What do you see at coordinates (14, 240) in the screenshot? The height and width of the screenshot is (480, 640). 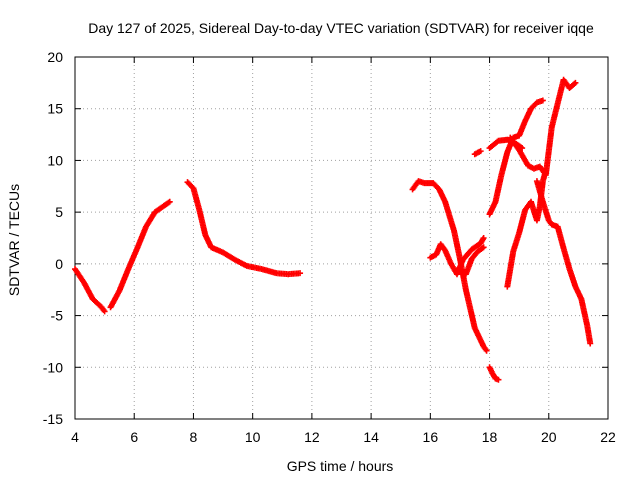 I see `y-axis-label: SDTVAR / TECUs` at bounding box center [14, 240].